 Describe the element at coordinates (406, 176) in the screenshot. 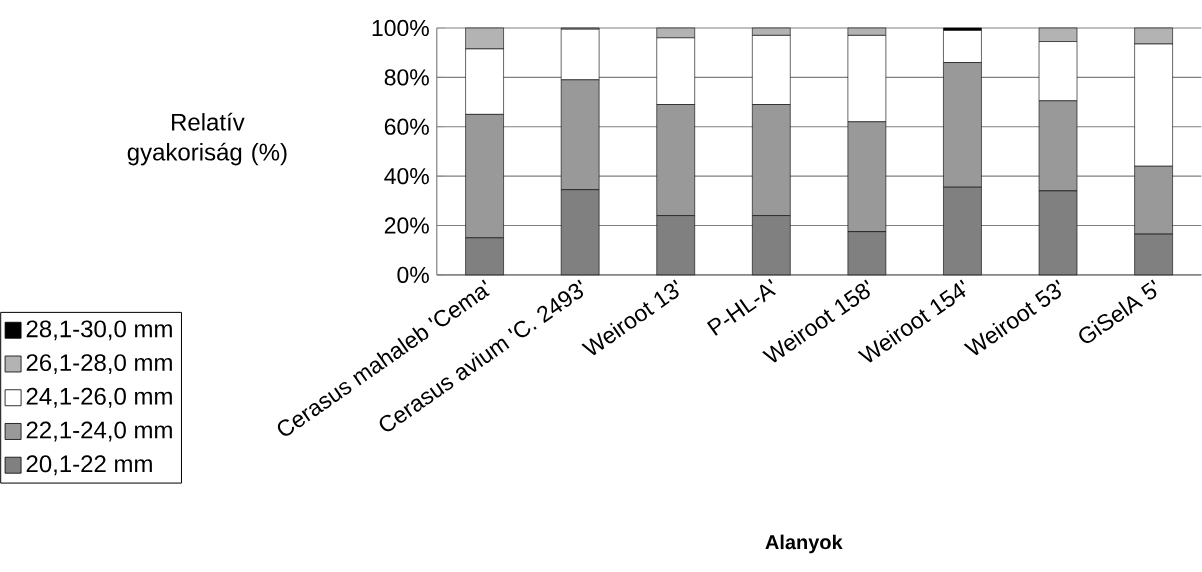

I see `y-tick-label: 40%` at that location.